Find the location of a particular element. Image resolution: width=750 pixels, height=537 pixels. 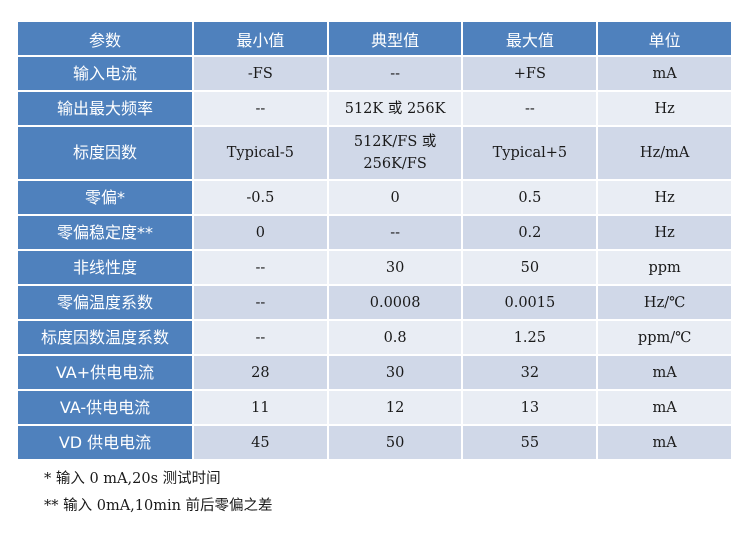

max-cell: 0.2 is located at coordinates (530, 232).